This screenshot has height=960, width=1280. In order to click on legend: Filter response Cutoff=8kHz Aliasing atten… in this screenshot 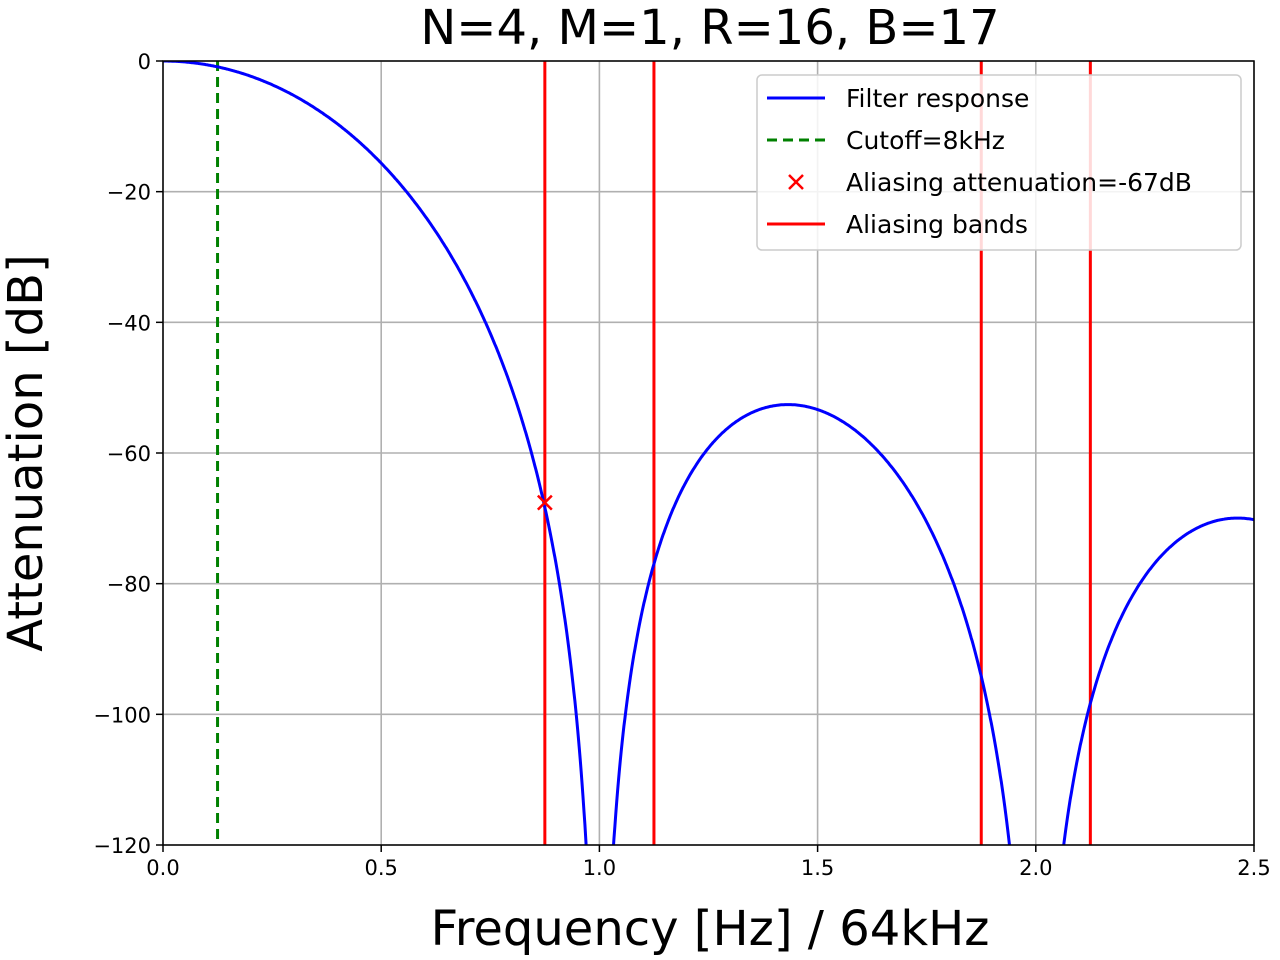, I will do `click(999, 162)`.